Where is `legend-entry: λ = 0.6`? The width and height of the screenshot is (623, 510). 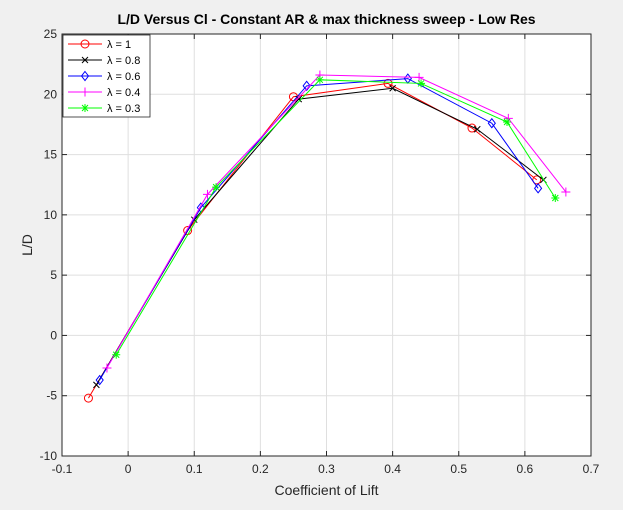 legend-entry: λ = 0.6 is located at coordinates (104, 76).